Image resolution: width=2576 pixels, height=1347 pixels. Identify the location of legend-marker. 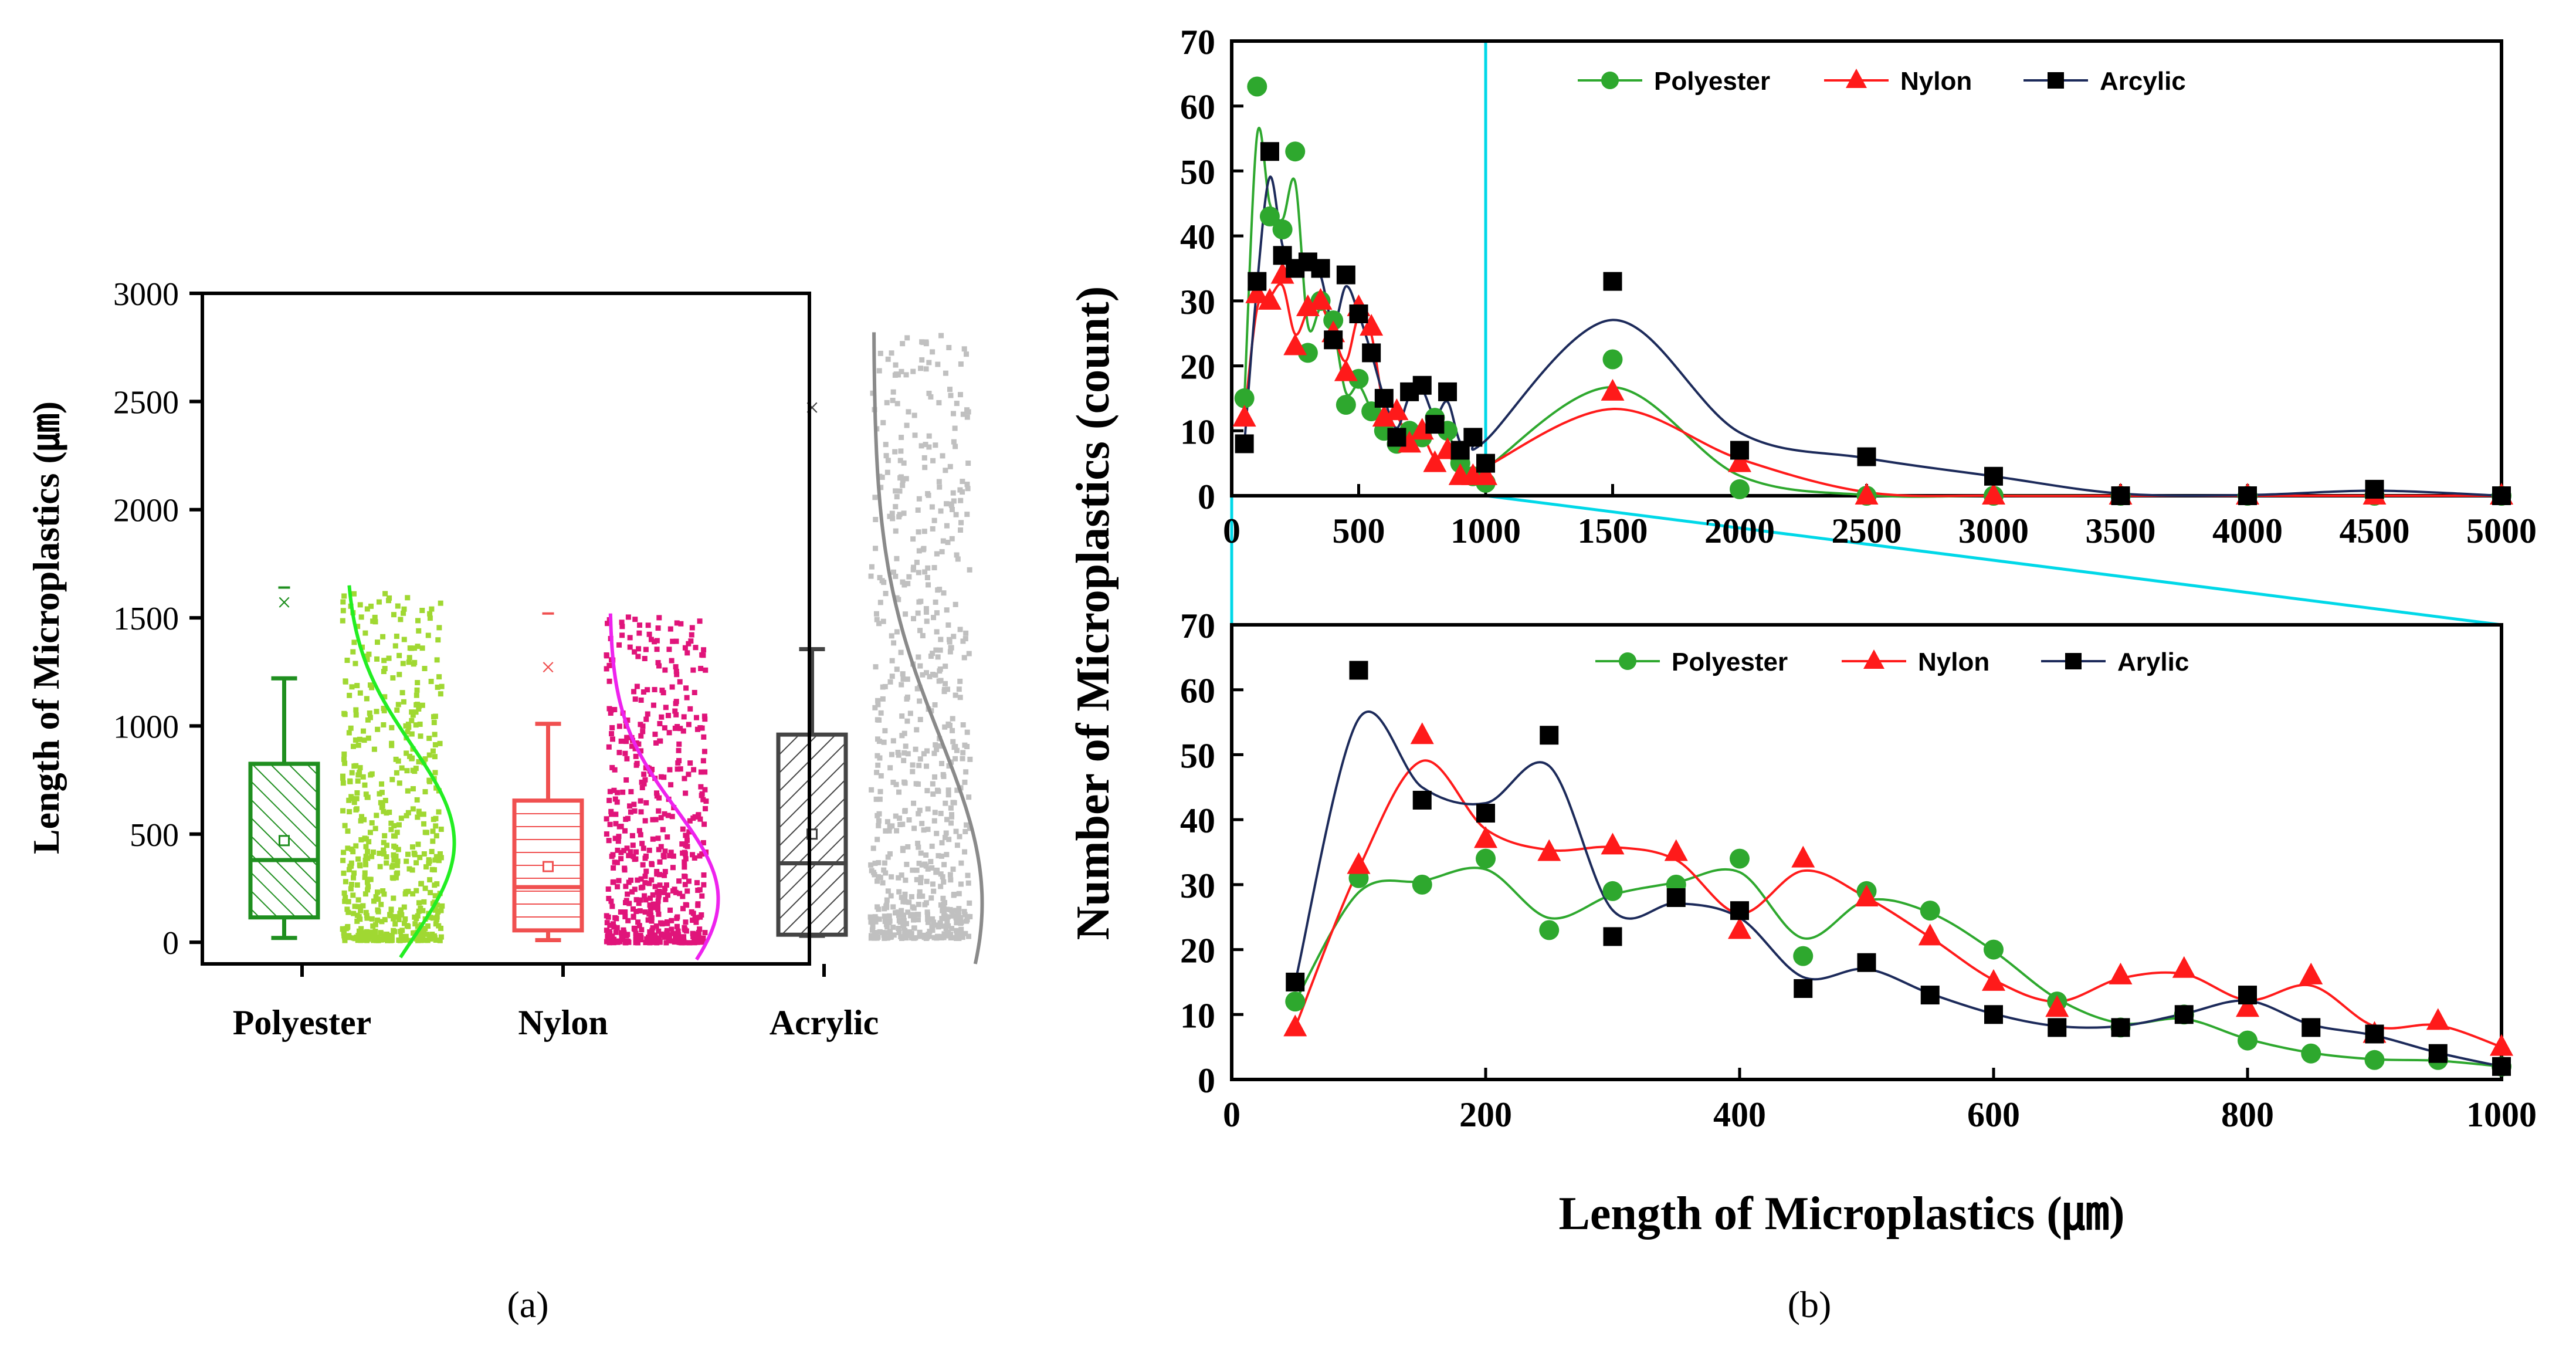
(1874, 659).